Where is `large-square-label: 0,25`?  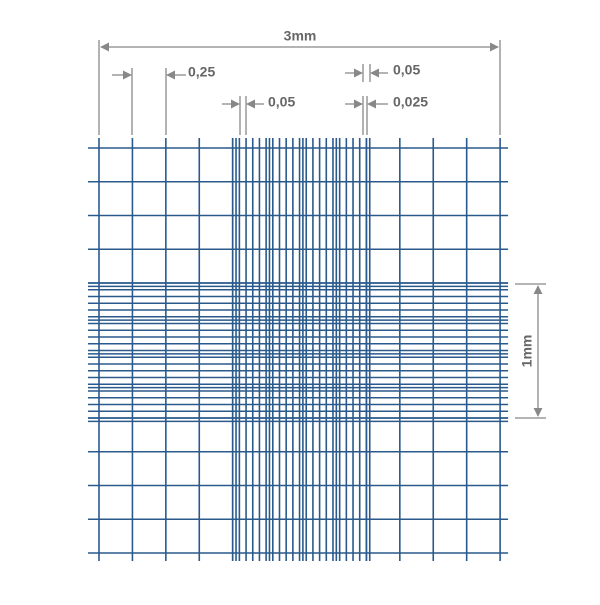 large-square-label: 0,25 is located at coordinates (201, 72).